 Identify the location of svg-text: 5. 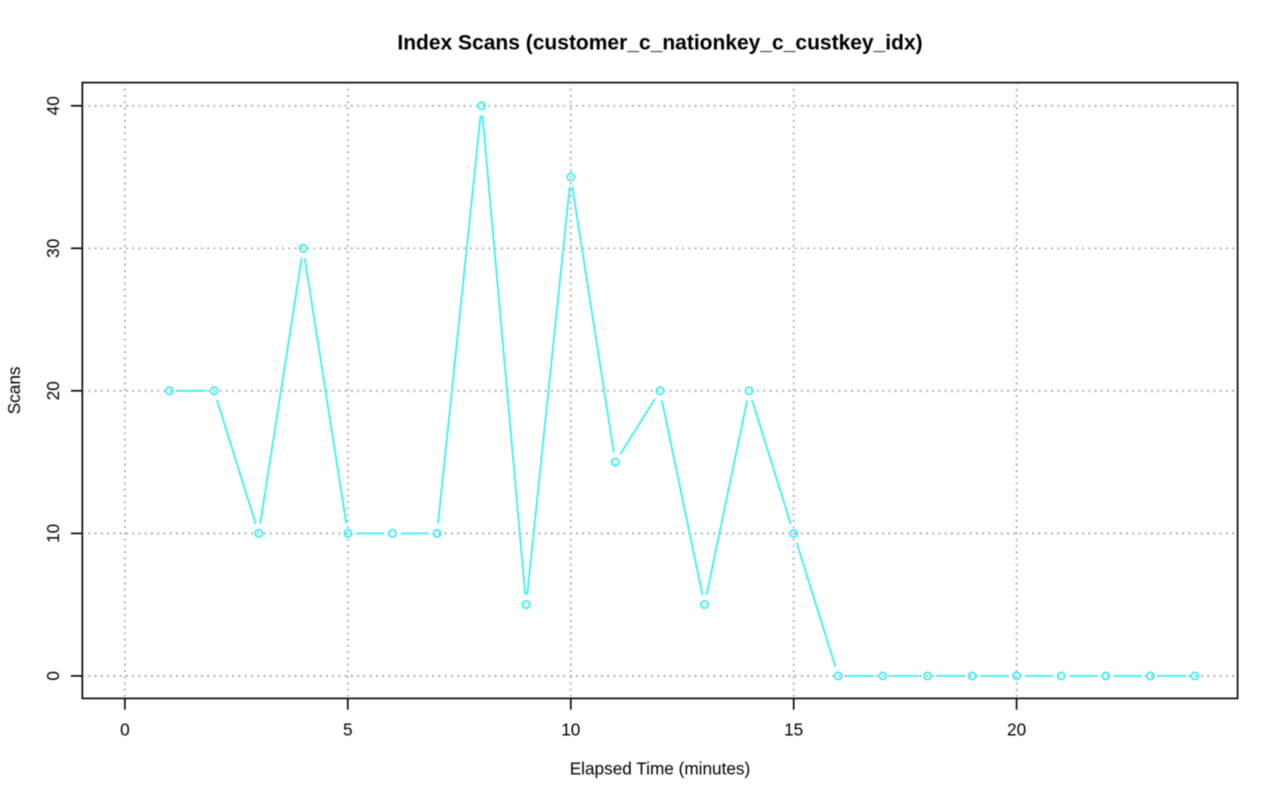
(348, 730).